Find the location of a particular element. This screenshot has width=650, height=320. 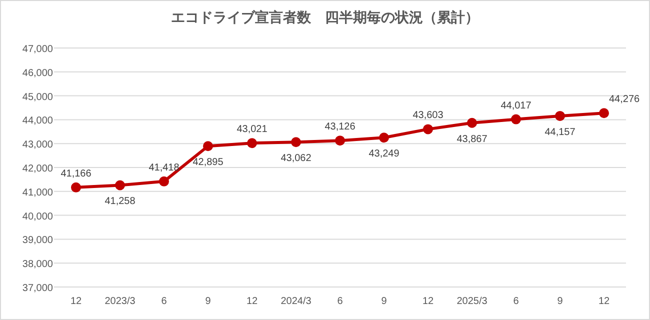

ytick: 37,000 is located at coordinates (37, 288).